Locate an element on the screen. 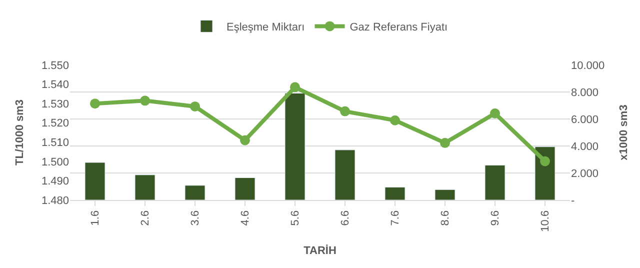  legend-label: Eşleşme Miktarı is located at coordinates (265, 27).